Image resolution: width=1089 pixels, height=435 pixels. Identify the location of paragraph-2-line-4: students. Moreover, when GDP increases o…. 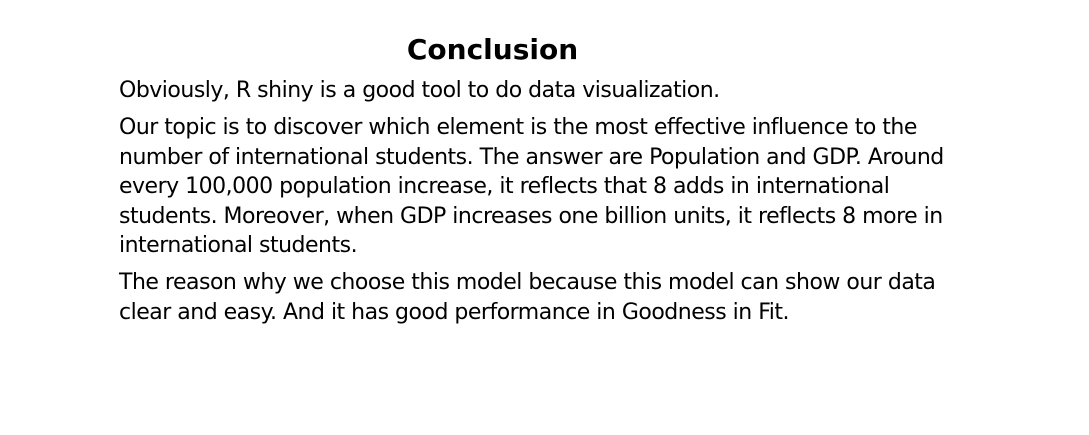
(531, 216).